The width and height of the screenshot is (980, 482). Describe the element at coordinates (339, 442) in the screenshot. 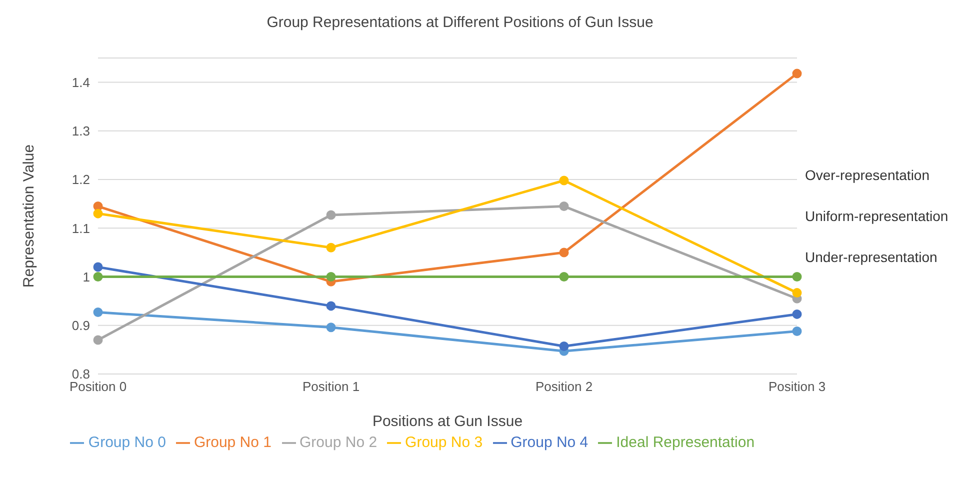

I see `legend-label: Group No 2` at that location.